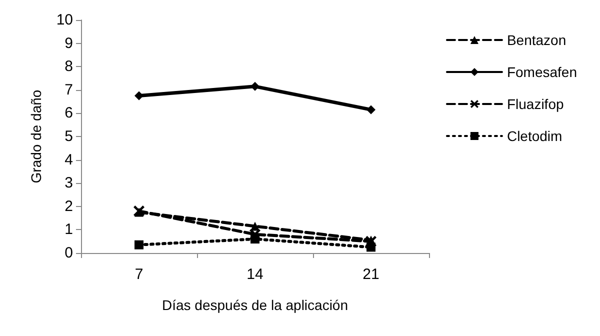 Image resolution: width=600 pixels, height=336 pixels. I want to click on legend-label: Bentazon, so click(536, 40).